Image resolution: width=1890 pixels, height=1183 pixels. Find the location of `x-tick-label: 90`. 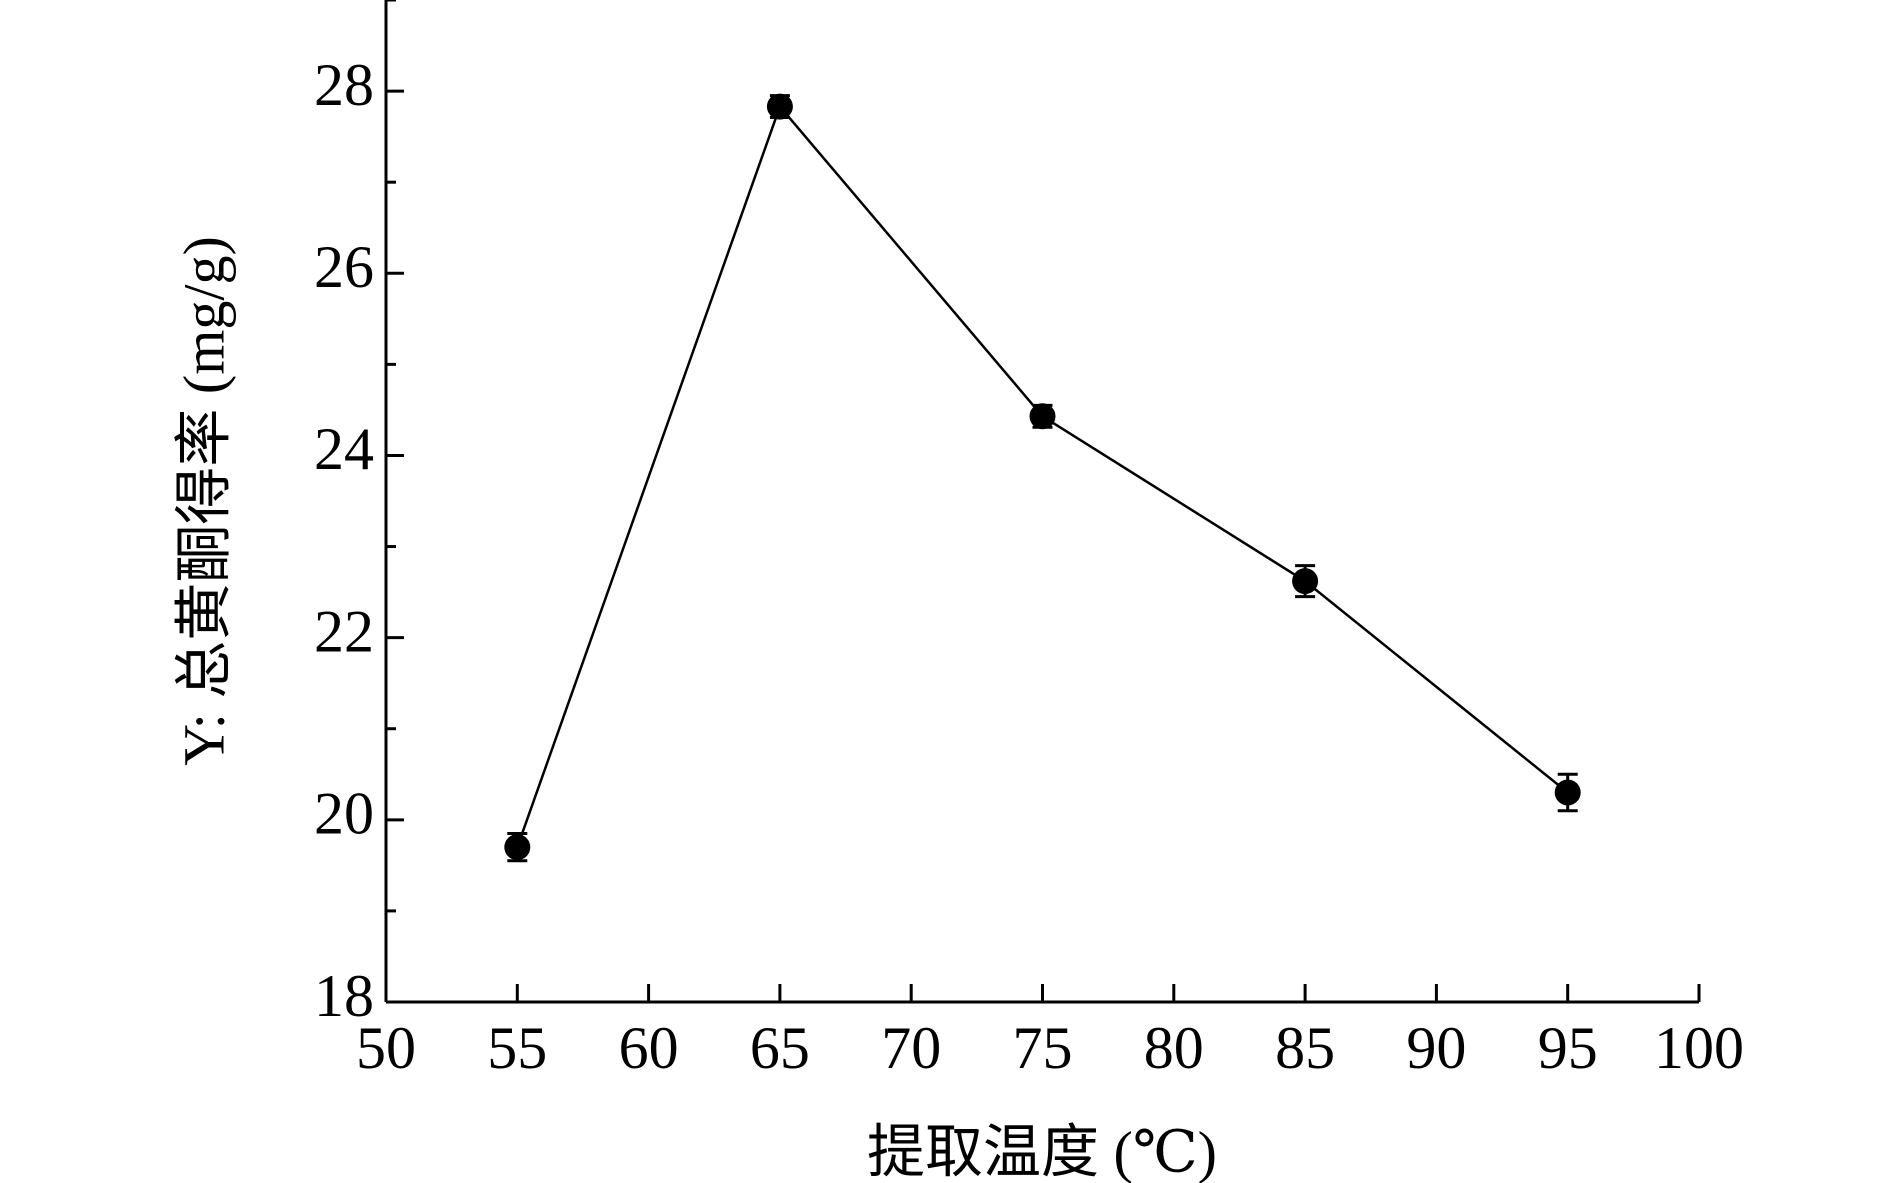

x-tick-label: 90 is located at coordinates (1436, 1048).